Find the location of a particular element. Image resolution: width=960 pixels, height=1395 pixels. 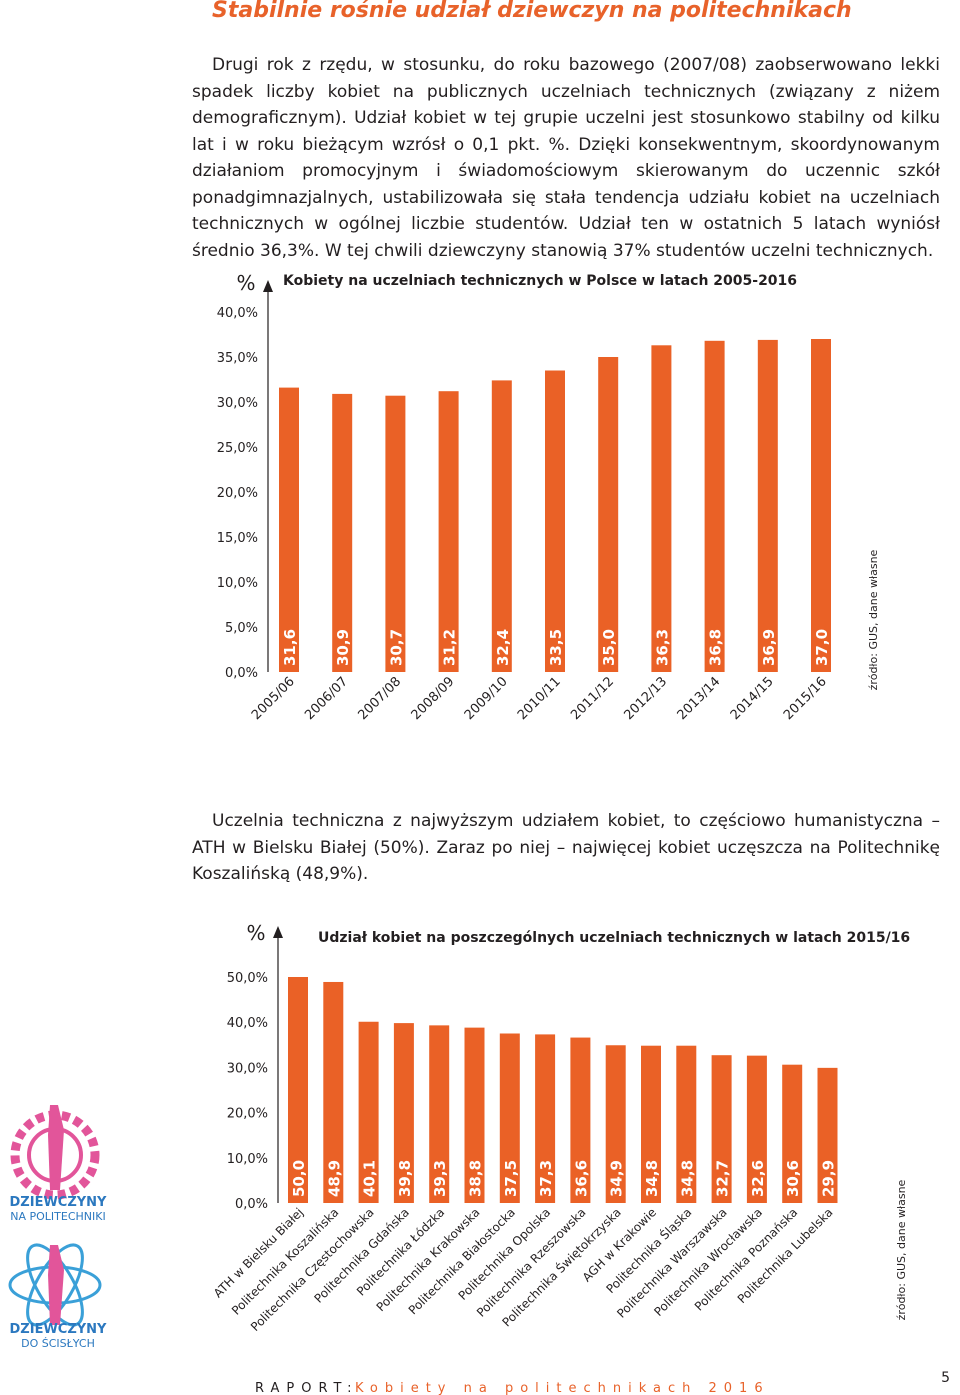

y-tick-label: 35,0% is located at coordinates (237, 358).